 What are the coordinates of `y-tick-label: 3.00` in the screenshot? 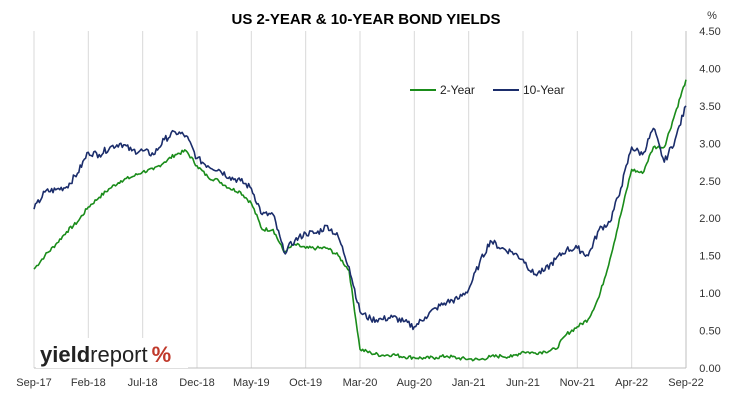 It's located at (709, 144).